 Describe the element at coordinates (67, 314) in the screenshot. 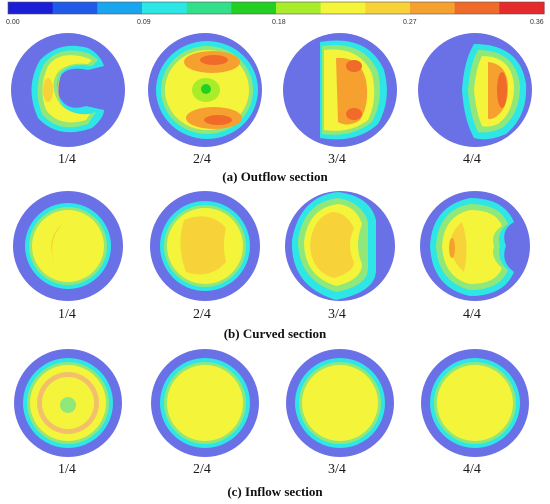

I see `panel-label-curved-1-4: 1/4` at that location.